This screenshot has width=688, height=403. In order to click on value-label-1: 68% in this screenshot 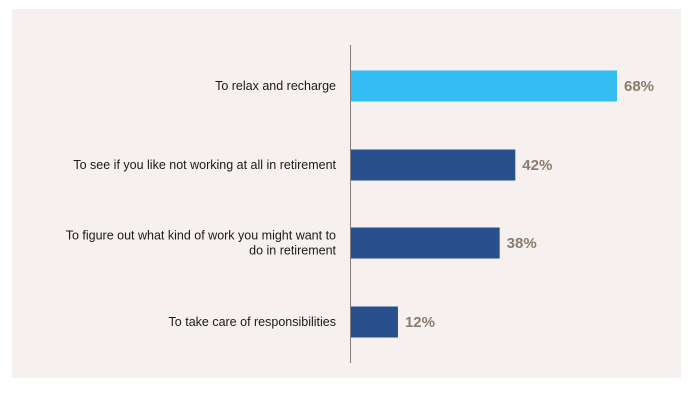, I will do `click(639, 86)`.